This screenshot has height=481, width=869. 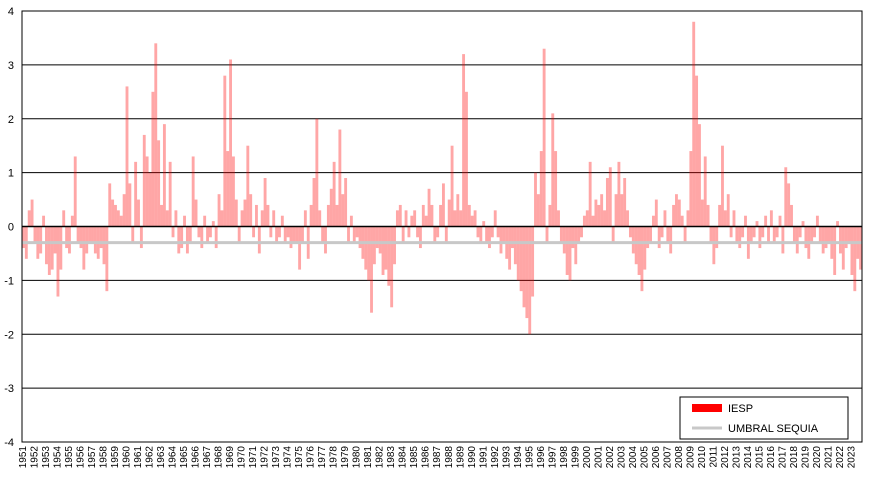 I want to click on x-tick-label: 1977, so click(x=322, y=457).